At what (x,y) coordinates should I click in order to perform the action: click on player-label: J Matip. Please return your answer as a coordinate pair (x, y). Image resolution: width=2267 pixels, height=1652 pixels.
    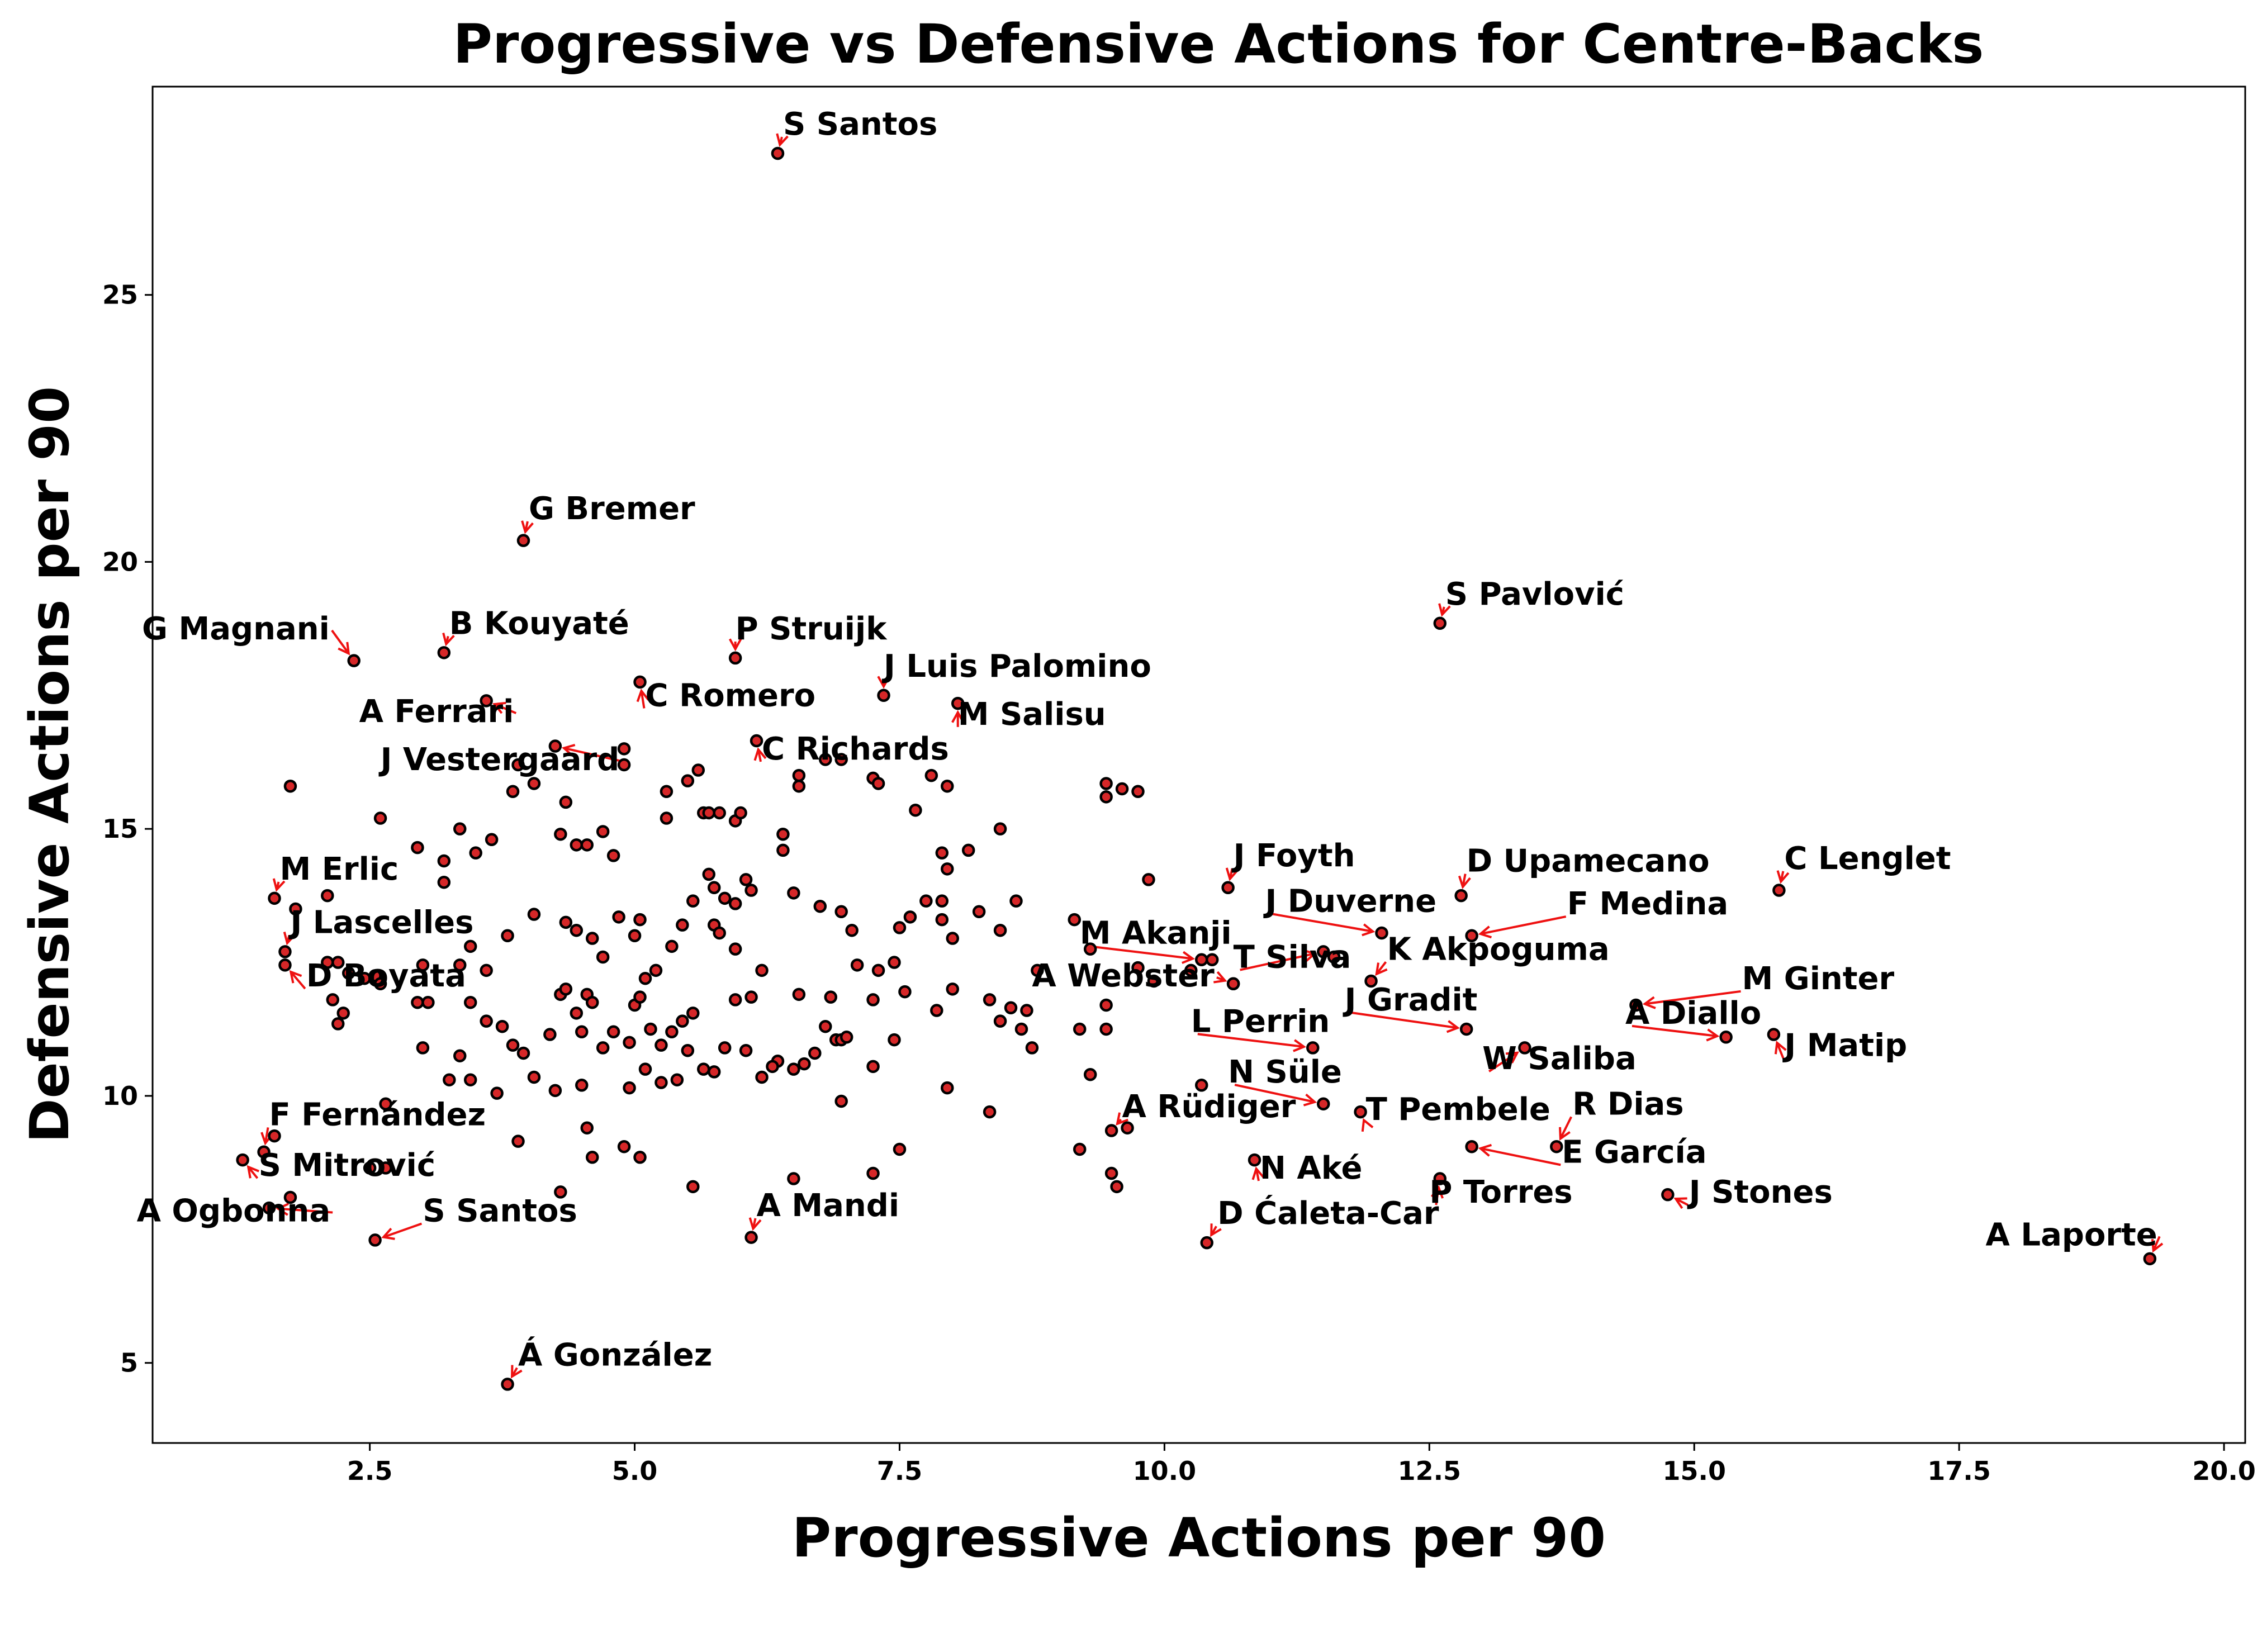
    Looking at the image, I should click on (1844, 1045).